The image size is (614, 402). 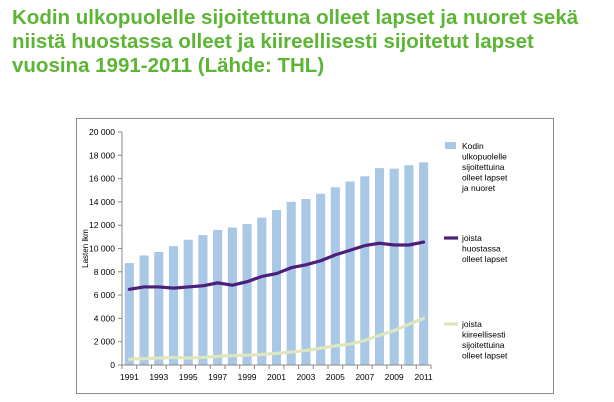 What do you see at coordinates (188, 302) in the screenshot?
I see `bar-1995` at bounding box center [188, 302].